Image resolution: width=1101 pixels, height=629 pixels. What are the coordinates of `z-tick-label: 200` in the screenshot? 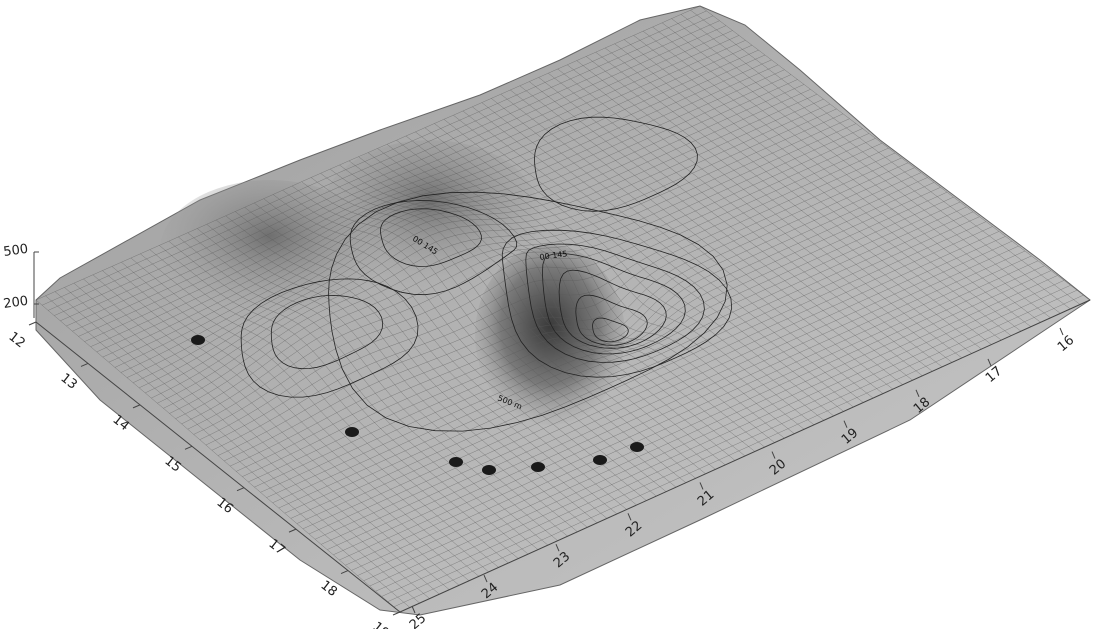 It's located at (15, 303).